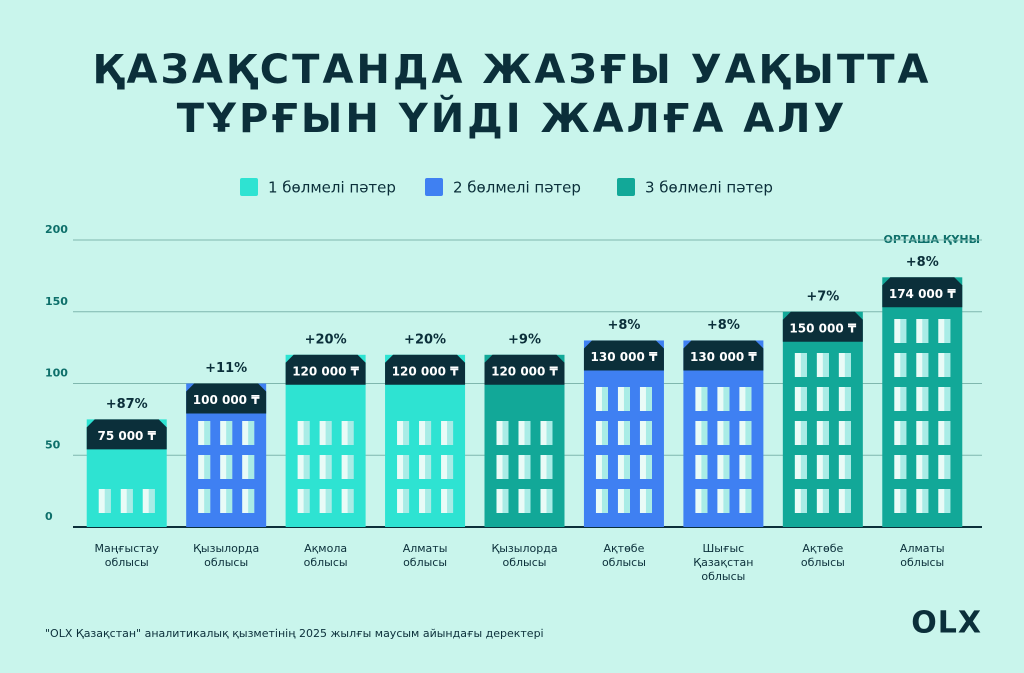 The width and height of the screenshot is (1024, 673). I want to click on annotation: +11%, so click(226, 368).